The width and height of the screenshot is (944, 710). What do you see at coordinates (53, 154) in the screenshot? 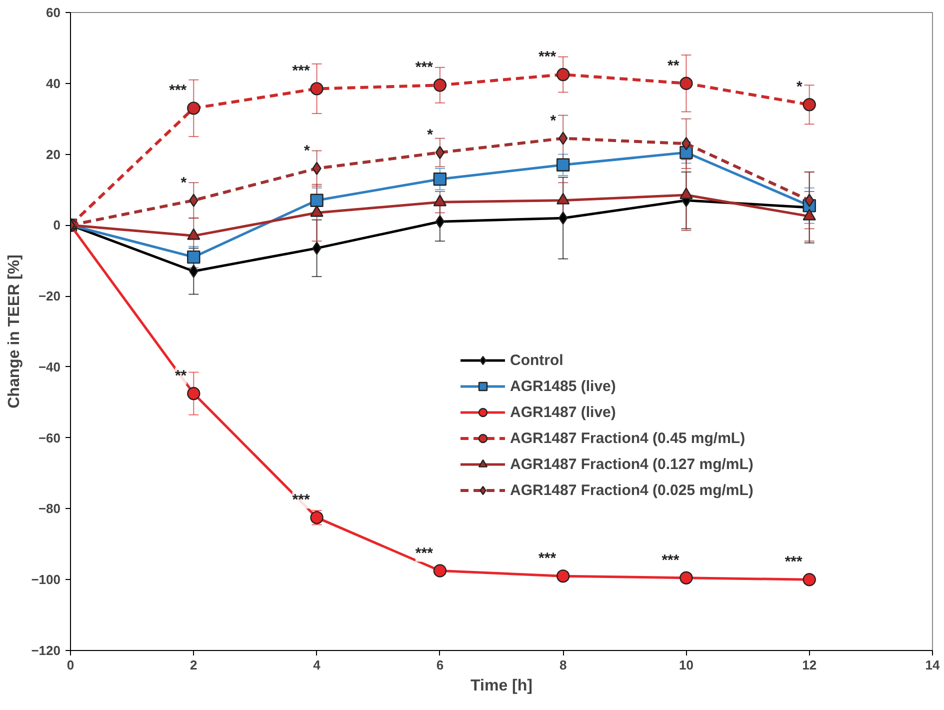
I see `y-tick-label: 20` at bounding box center [53, 154].